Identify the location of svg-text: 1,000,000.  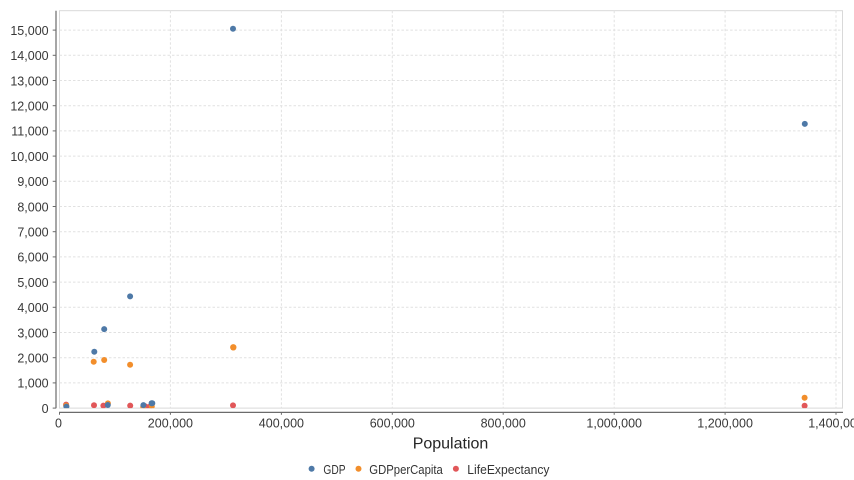
(614, 424).